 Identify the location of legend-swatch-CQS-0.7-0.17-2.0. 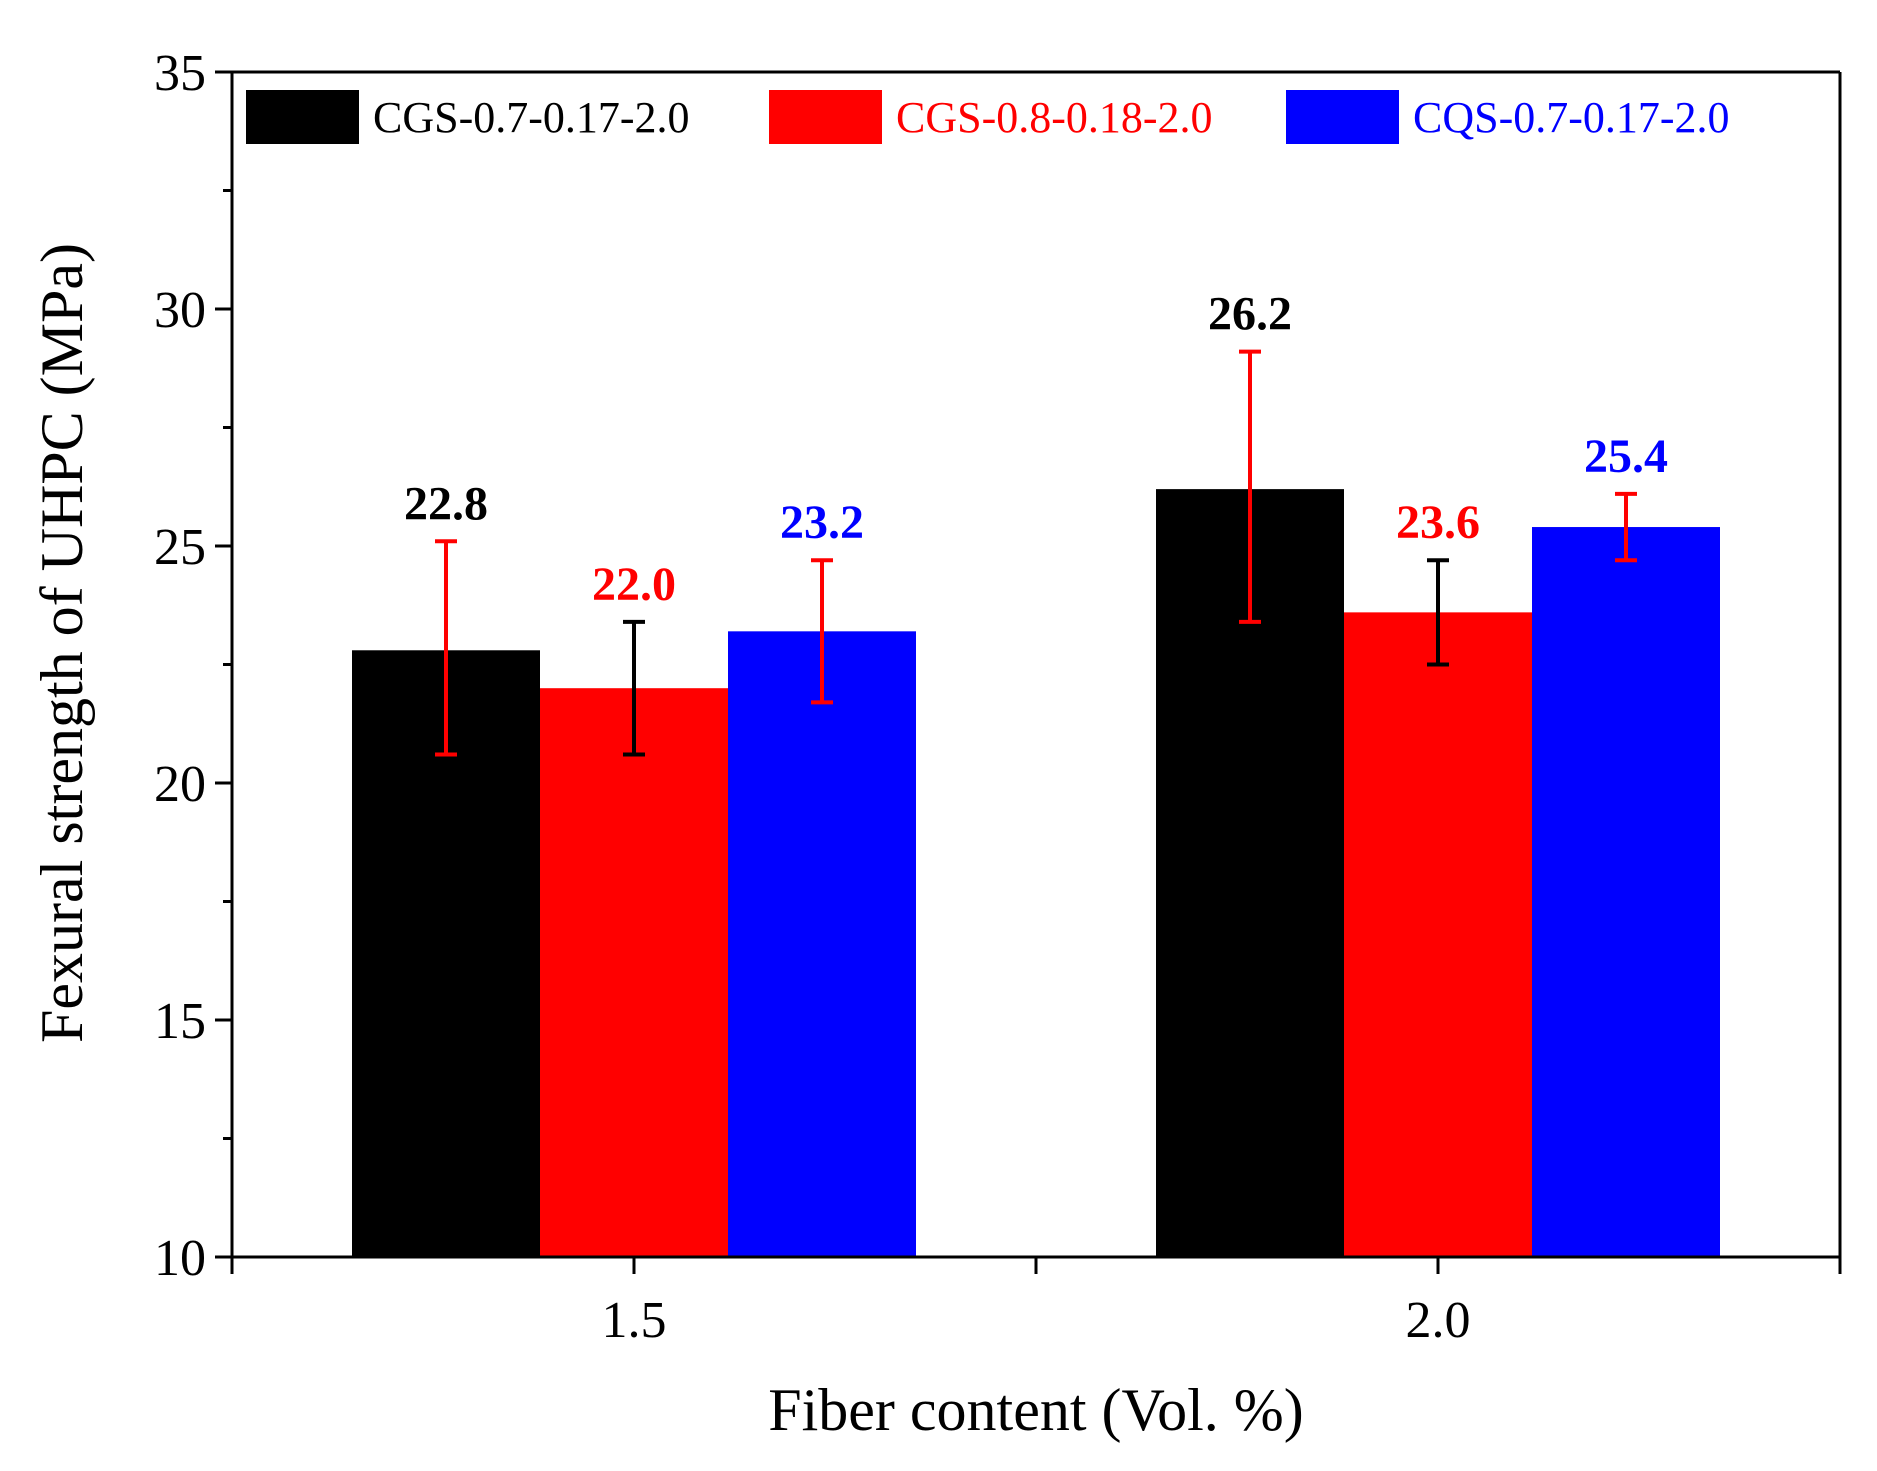
(1342, 117).